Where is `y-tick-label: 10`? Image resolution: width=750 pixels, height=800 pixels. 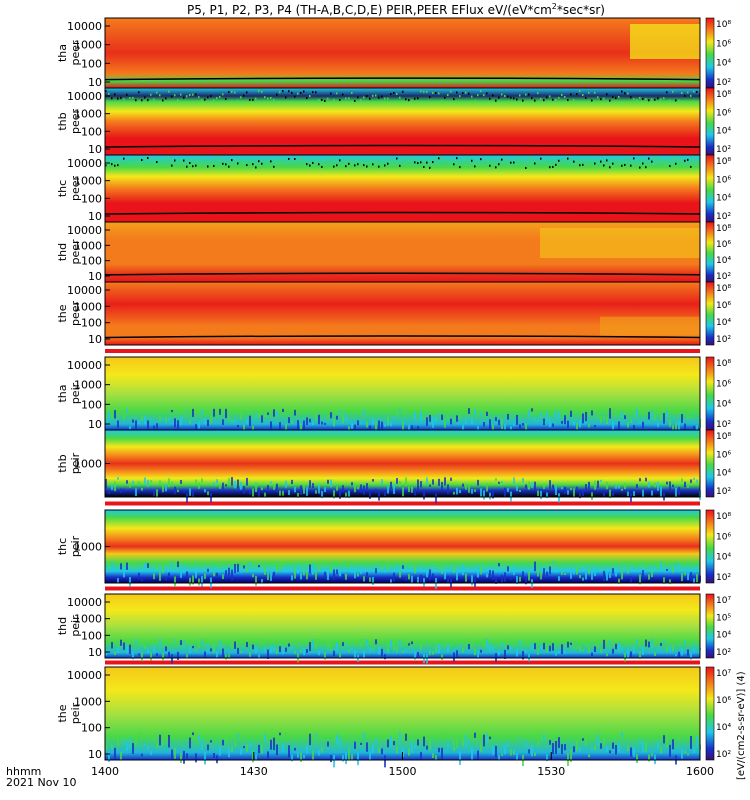 y-tick-label: 10 is located at coordinates (95, 149).